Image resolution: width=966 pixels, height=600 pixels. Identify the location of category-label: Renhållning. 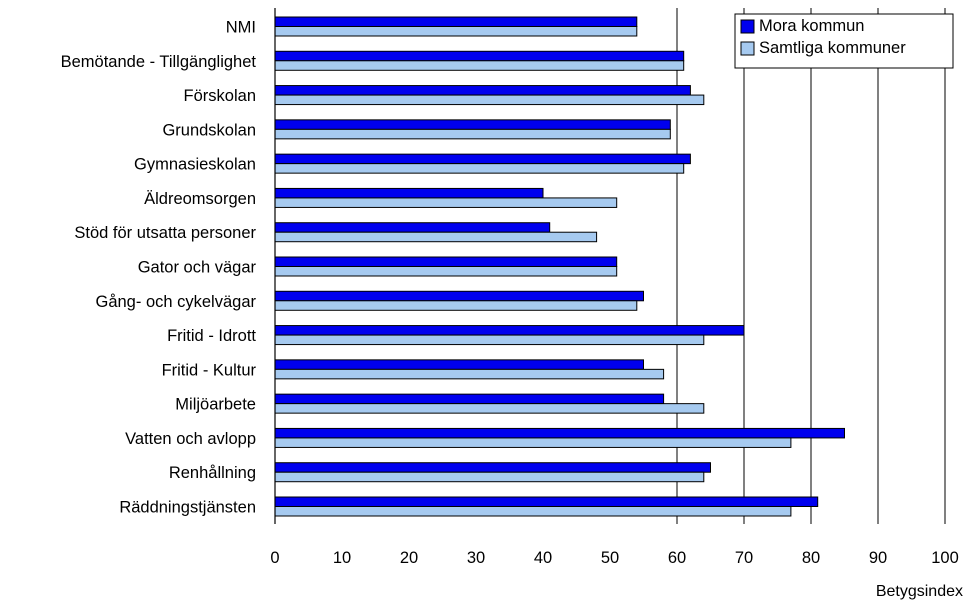
(212, 473).